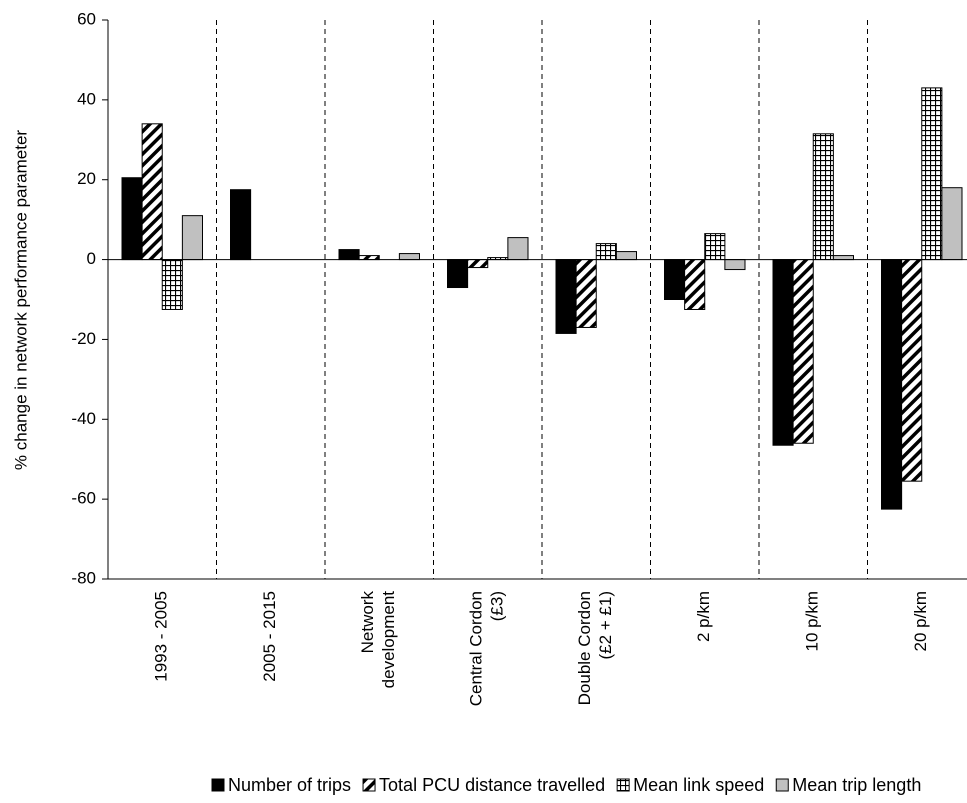 The height and width of the screenshot is (803, 967). I want to click on y-tick-label: 20, so click(86, 178).